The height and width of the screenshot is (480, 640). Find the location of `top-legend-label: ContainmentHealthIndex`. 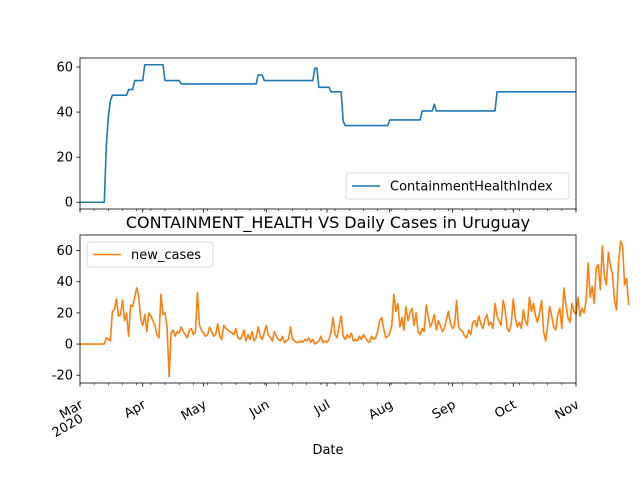

top-legend-label: ContainmentHealthIndex is located at coordinates (471, 187).